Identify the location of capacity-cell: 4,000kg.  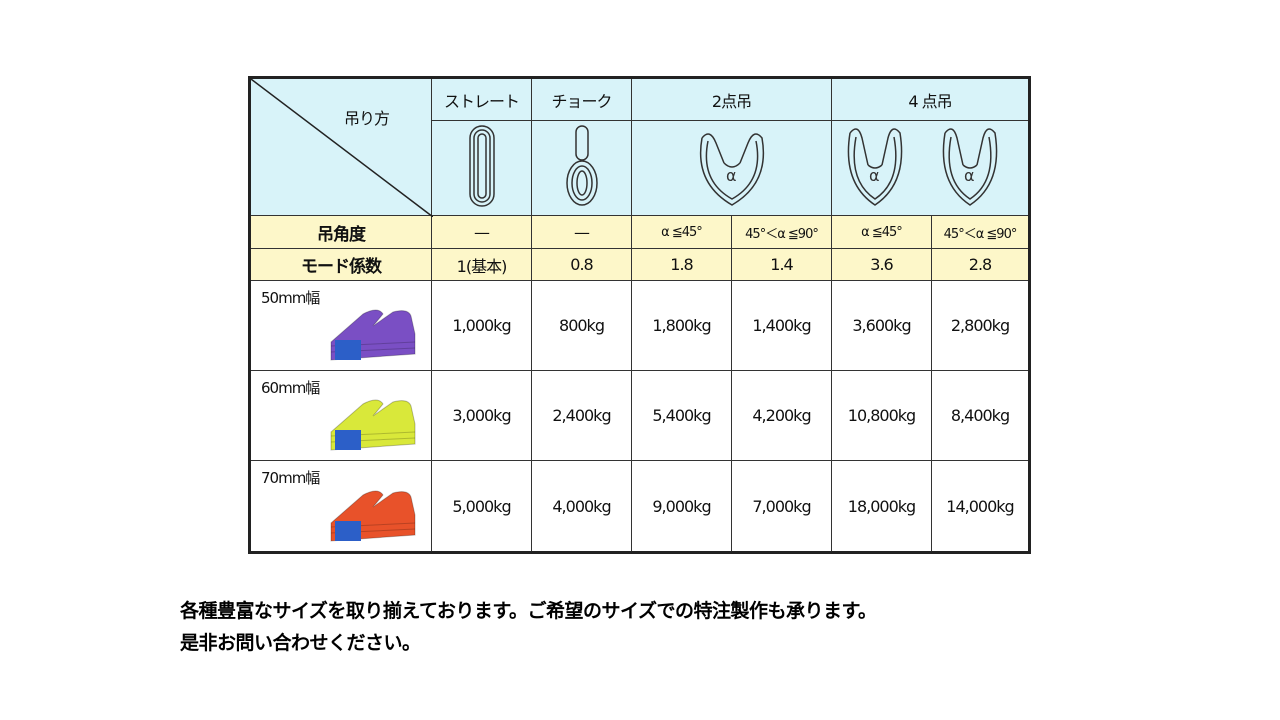
(581, 506).